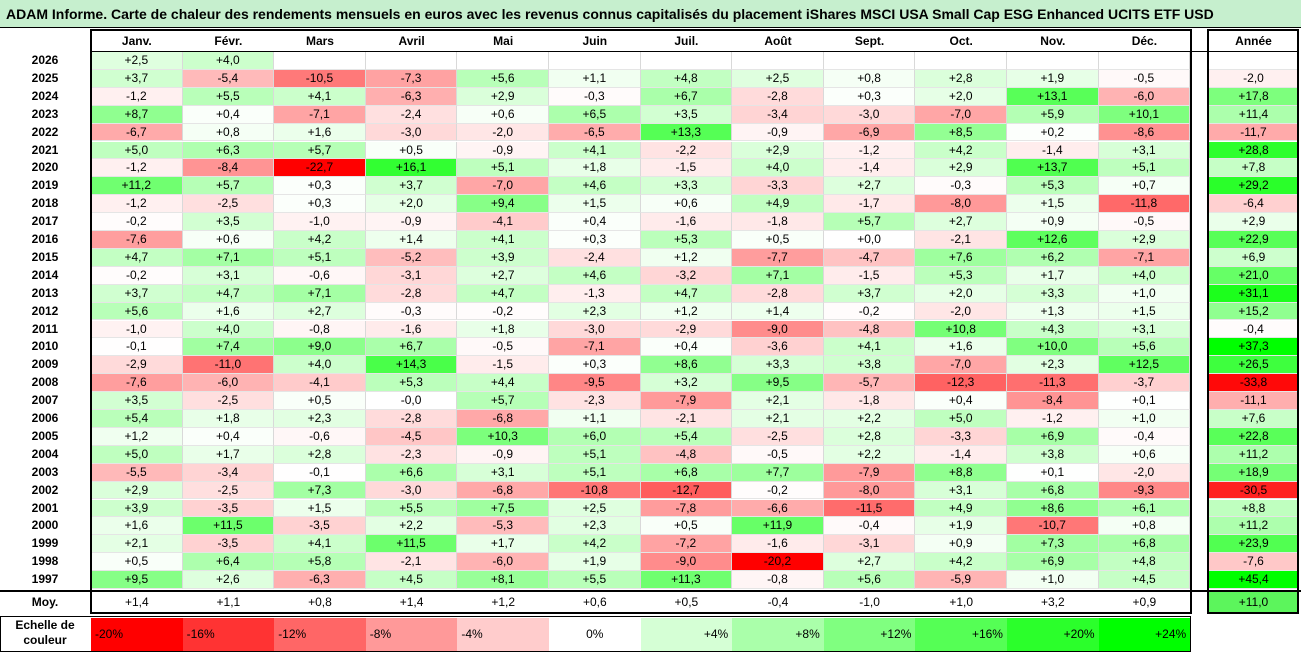  I want to click on heatmap-cell: -3,3, so click(778, 186).